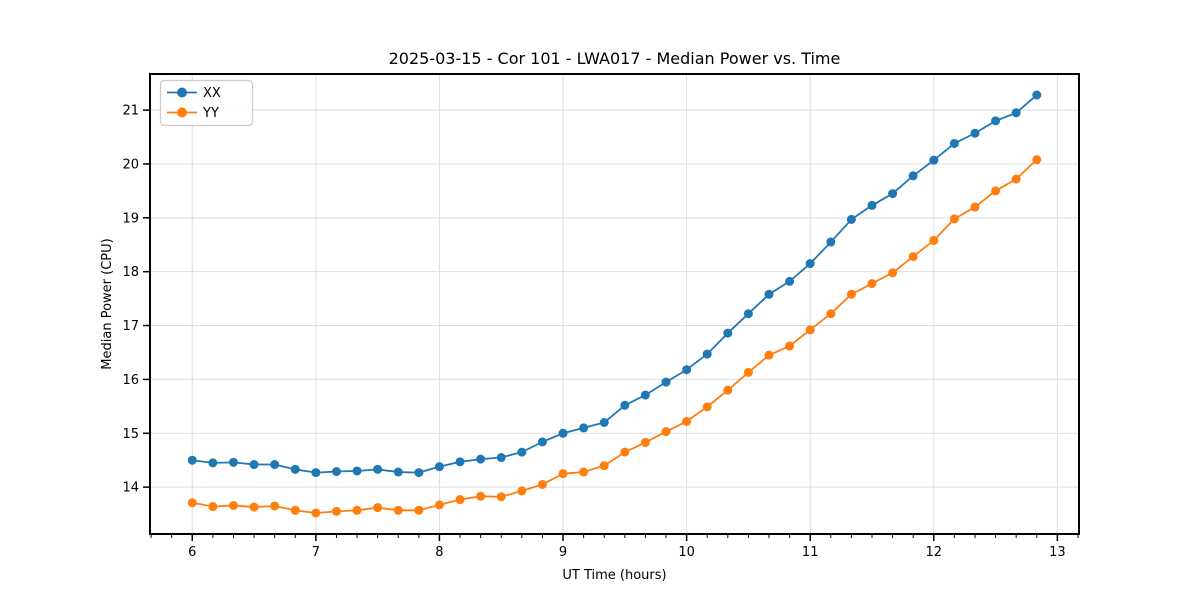 The height and width of the screenshot is (604, 1200). Describe the element at coordinates (614, 575) in the screenshot. I see `x-axis-label: UT Time (hours)` at that location.